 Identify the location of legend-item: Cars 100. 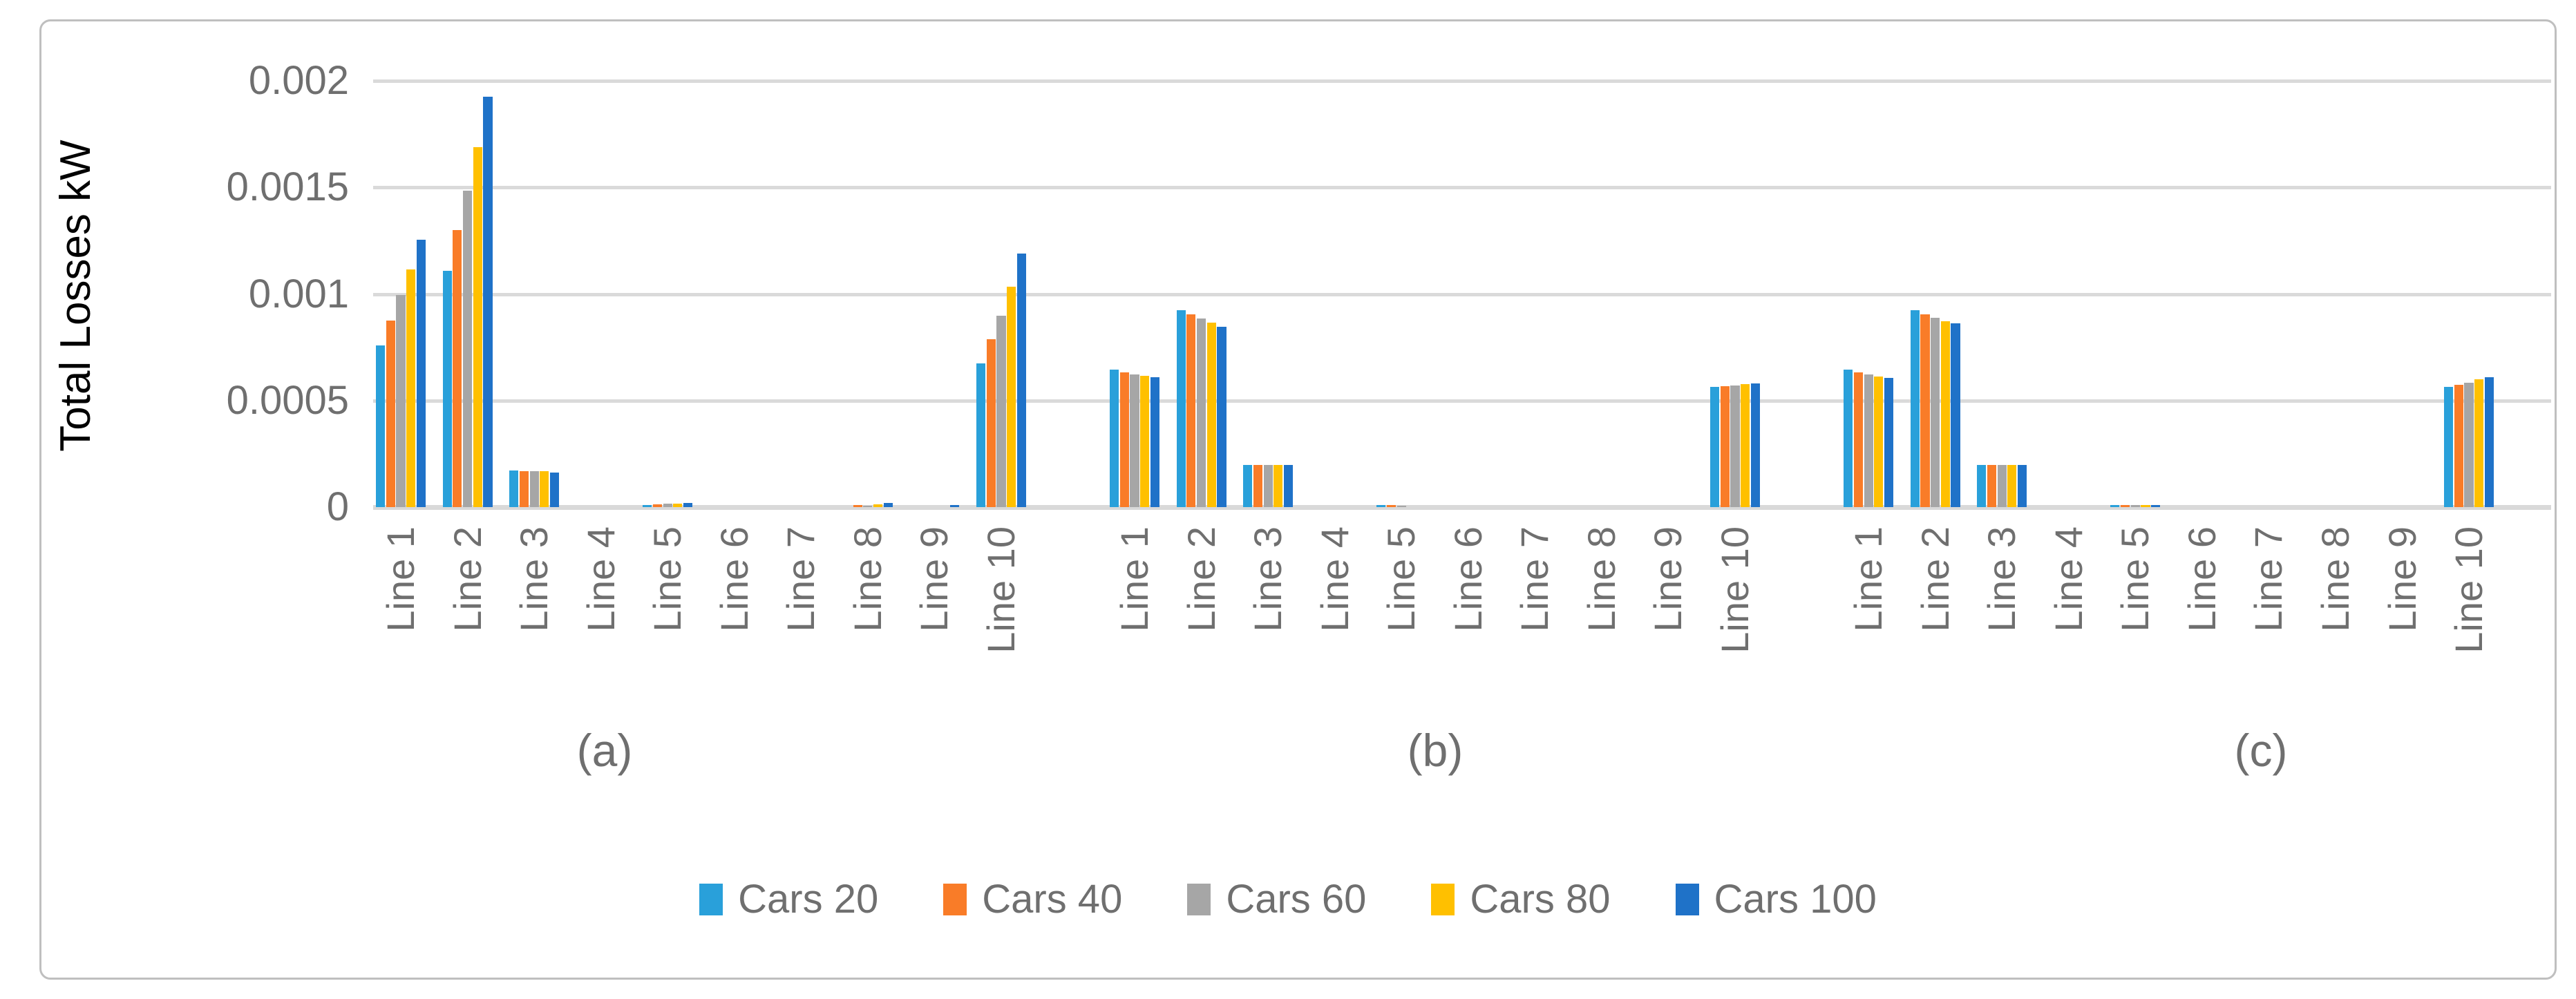
(1776, 899).